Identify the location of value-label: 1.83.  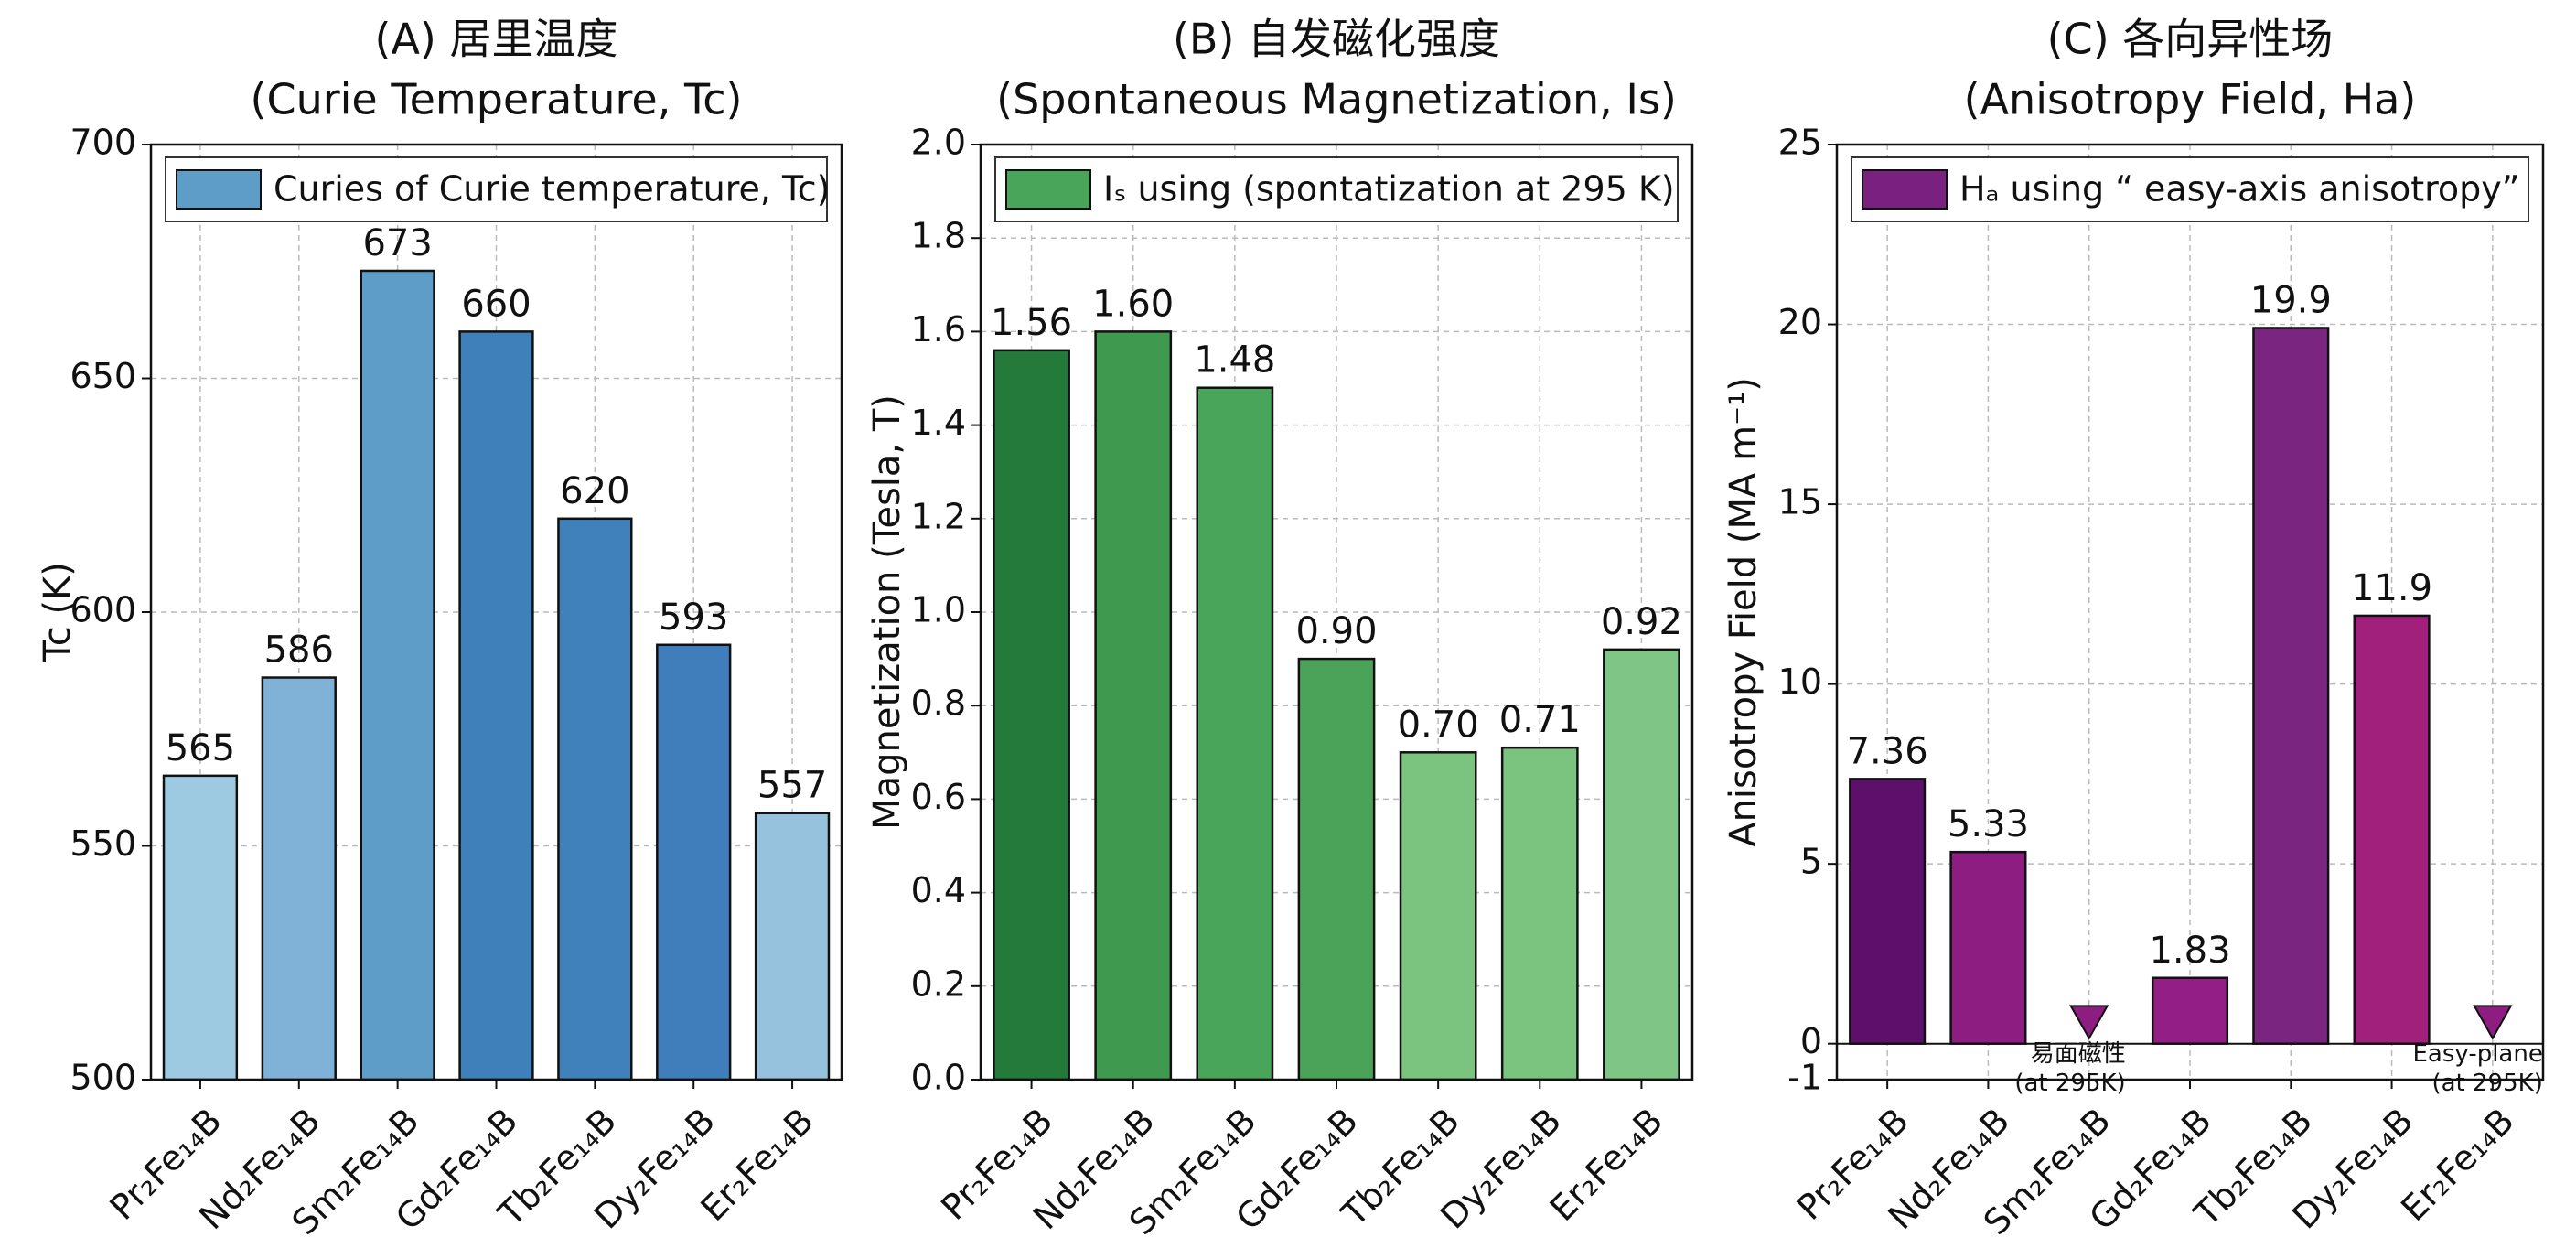
(2189, 951).